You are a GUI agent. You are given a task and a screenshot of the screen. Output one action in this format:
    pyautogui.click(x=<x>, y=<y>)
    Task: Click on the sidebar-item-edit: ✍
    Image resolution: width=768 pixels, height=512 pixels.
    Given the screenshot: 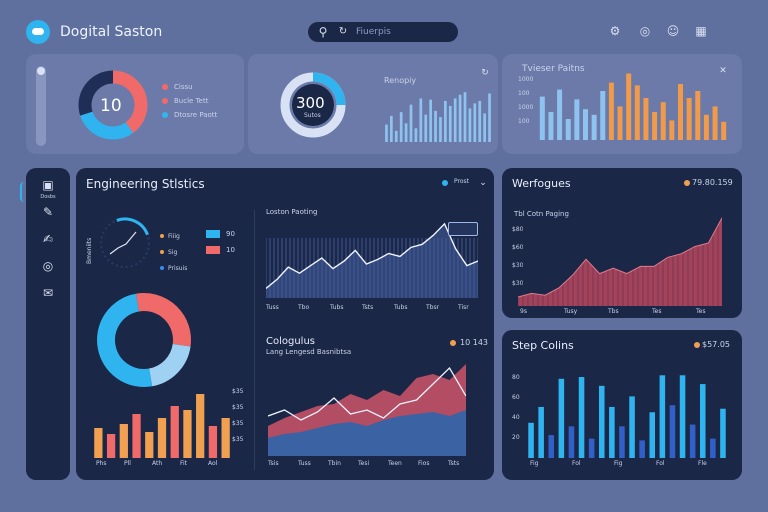 What is the action you would take?
    pyautogui.click(x=48, y=242)
    